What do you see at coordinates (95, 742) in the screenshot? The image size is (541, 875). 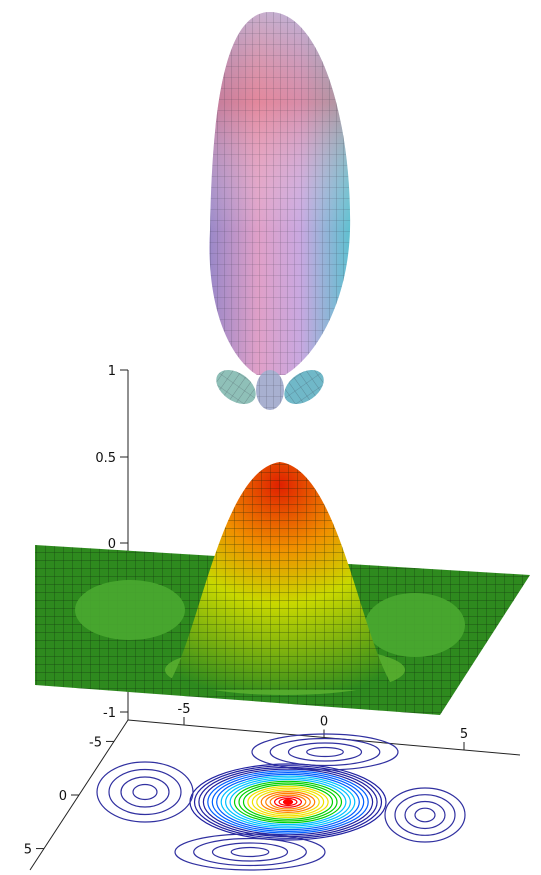 I see `y-tick-label: -5` at bounding box center [95, 742].